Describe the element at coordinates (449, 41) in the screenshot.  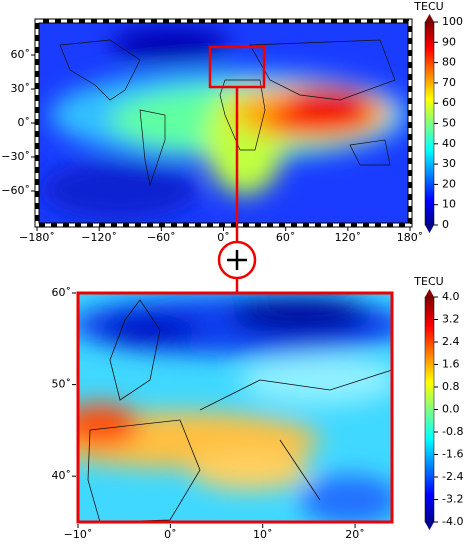
I see `colorbar-tick-label: 90` at that location.